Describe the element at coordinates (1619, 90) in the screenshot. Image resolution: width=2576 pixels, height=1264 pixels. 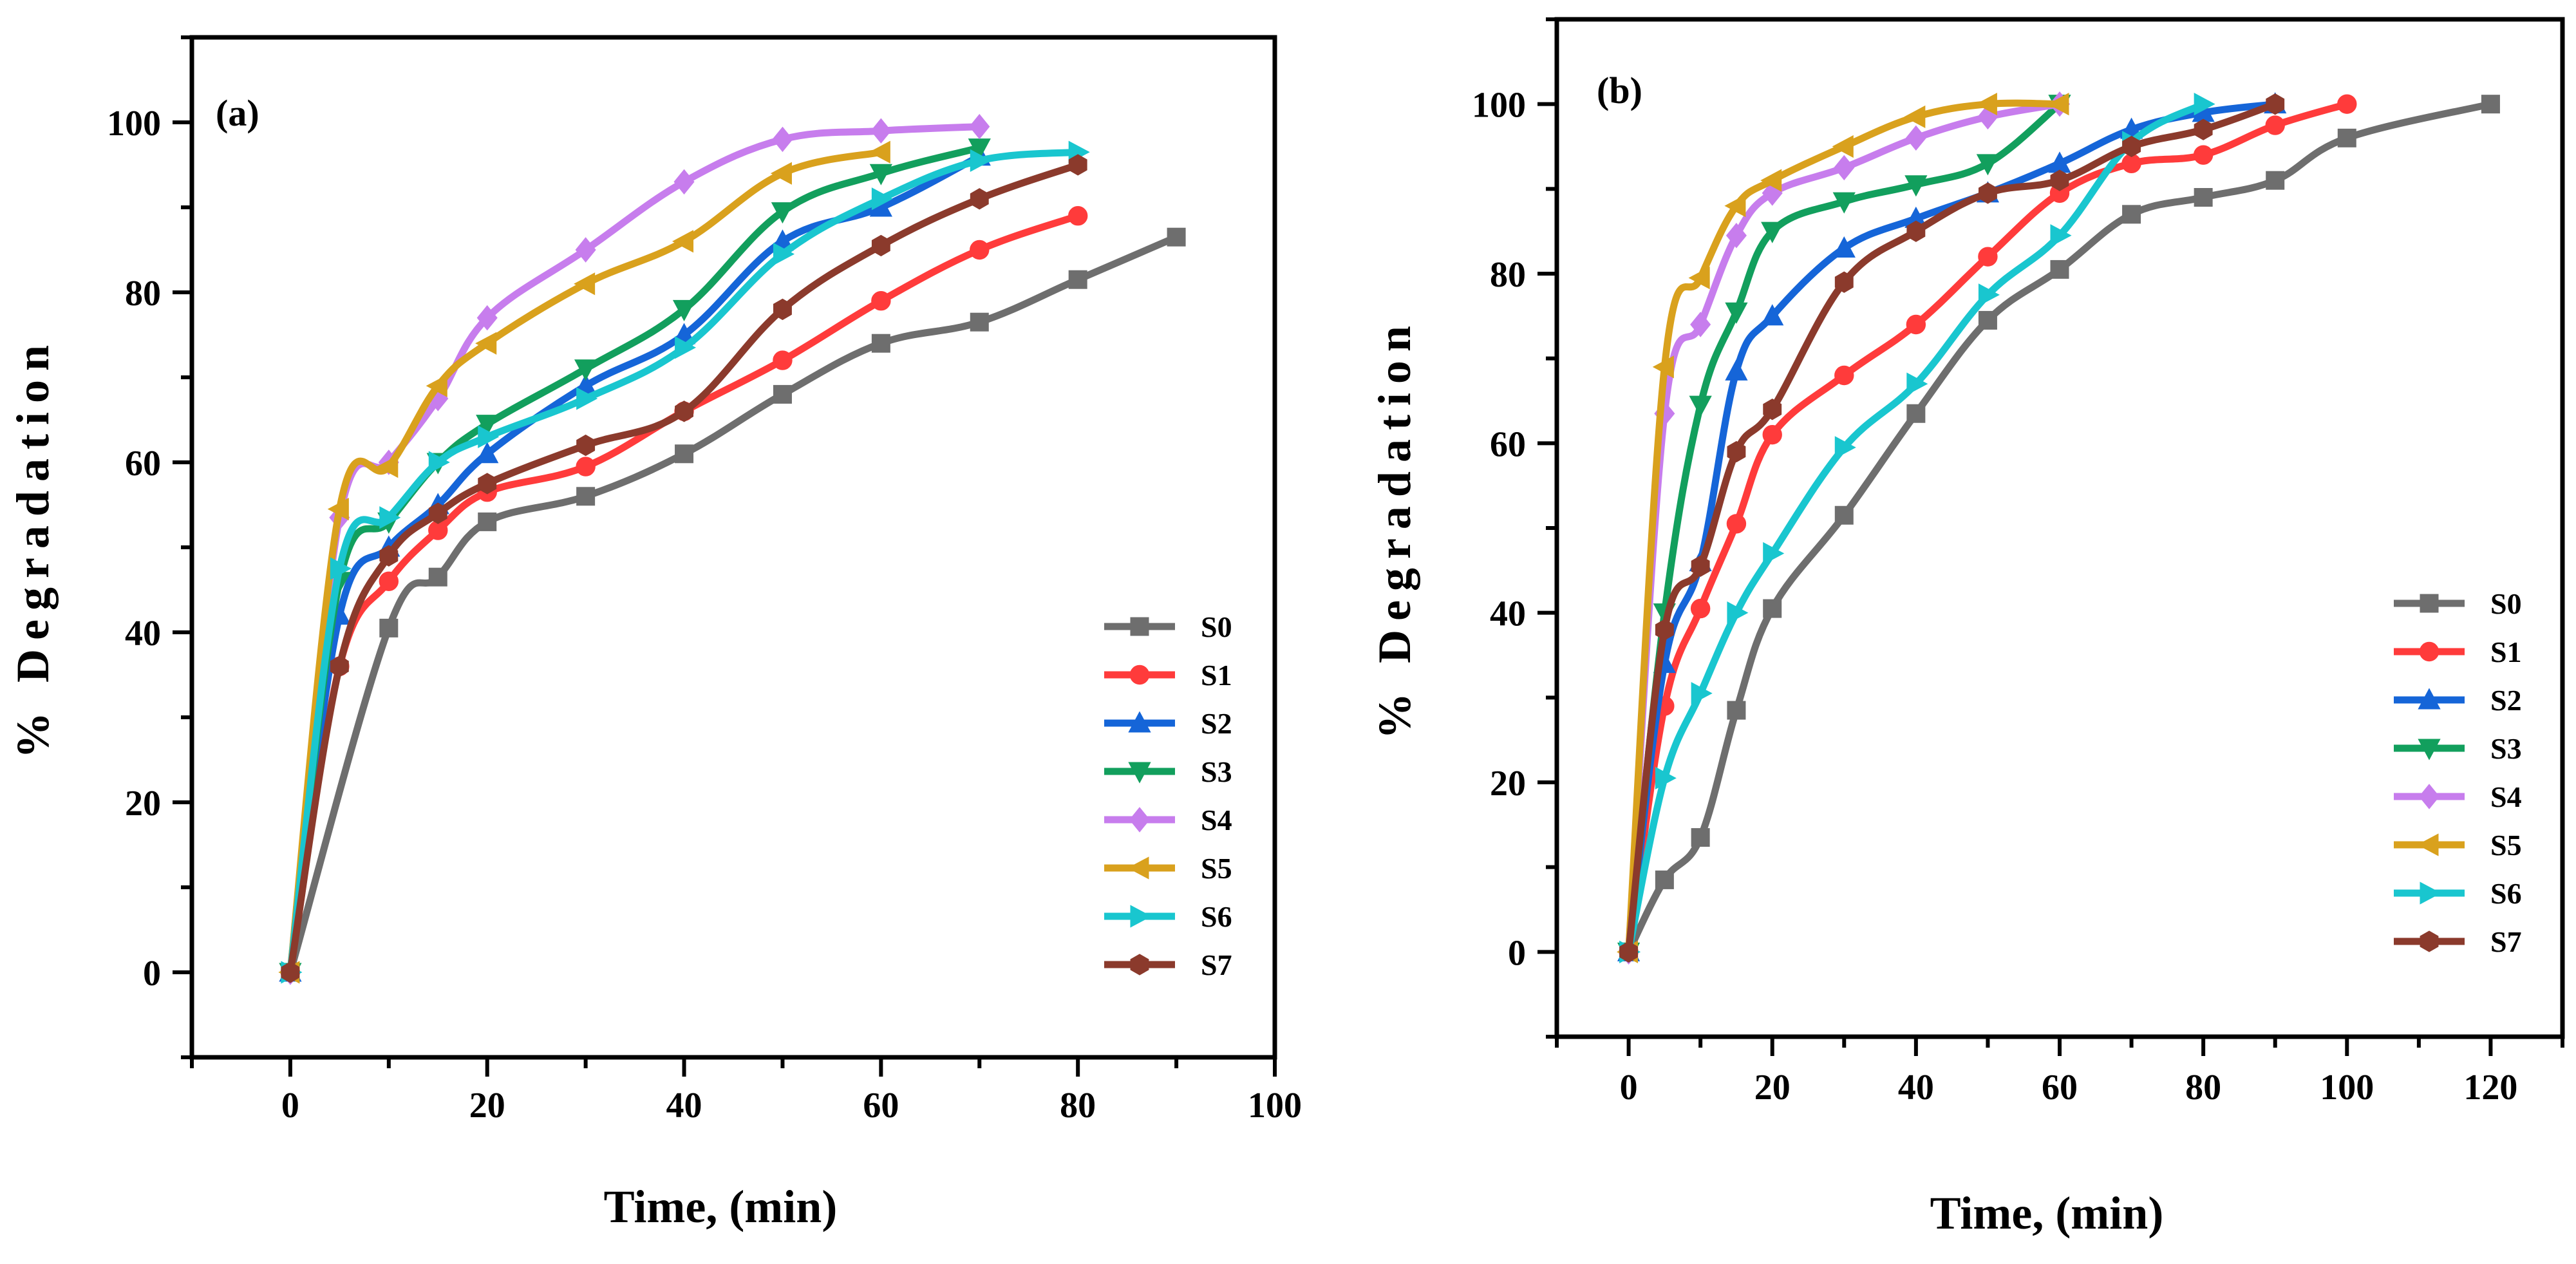
I see `panel-label: (b)` at that location.